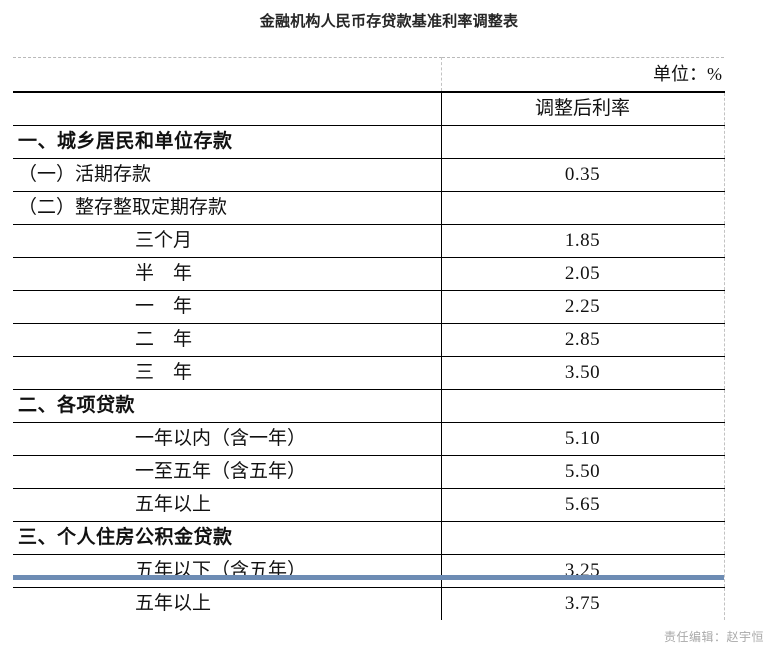  I want to click on row-label: 二、各项贷款, so click(227, 406).